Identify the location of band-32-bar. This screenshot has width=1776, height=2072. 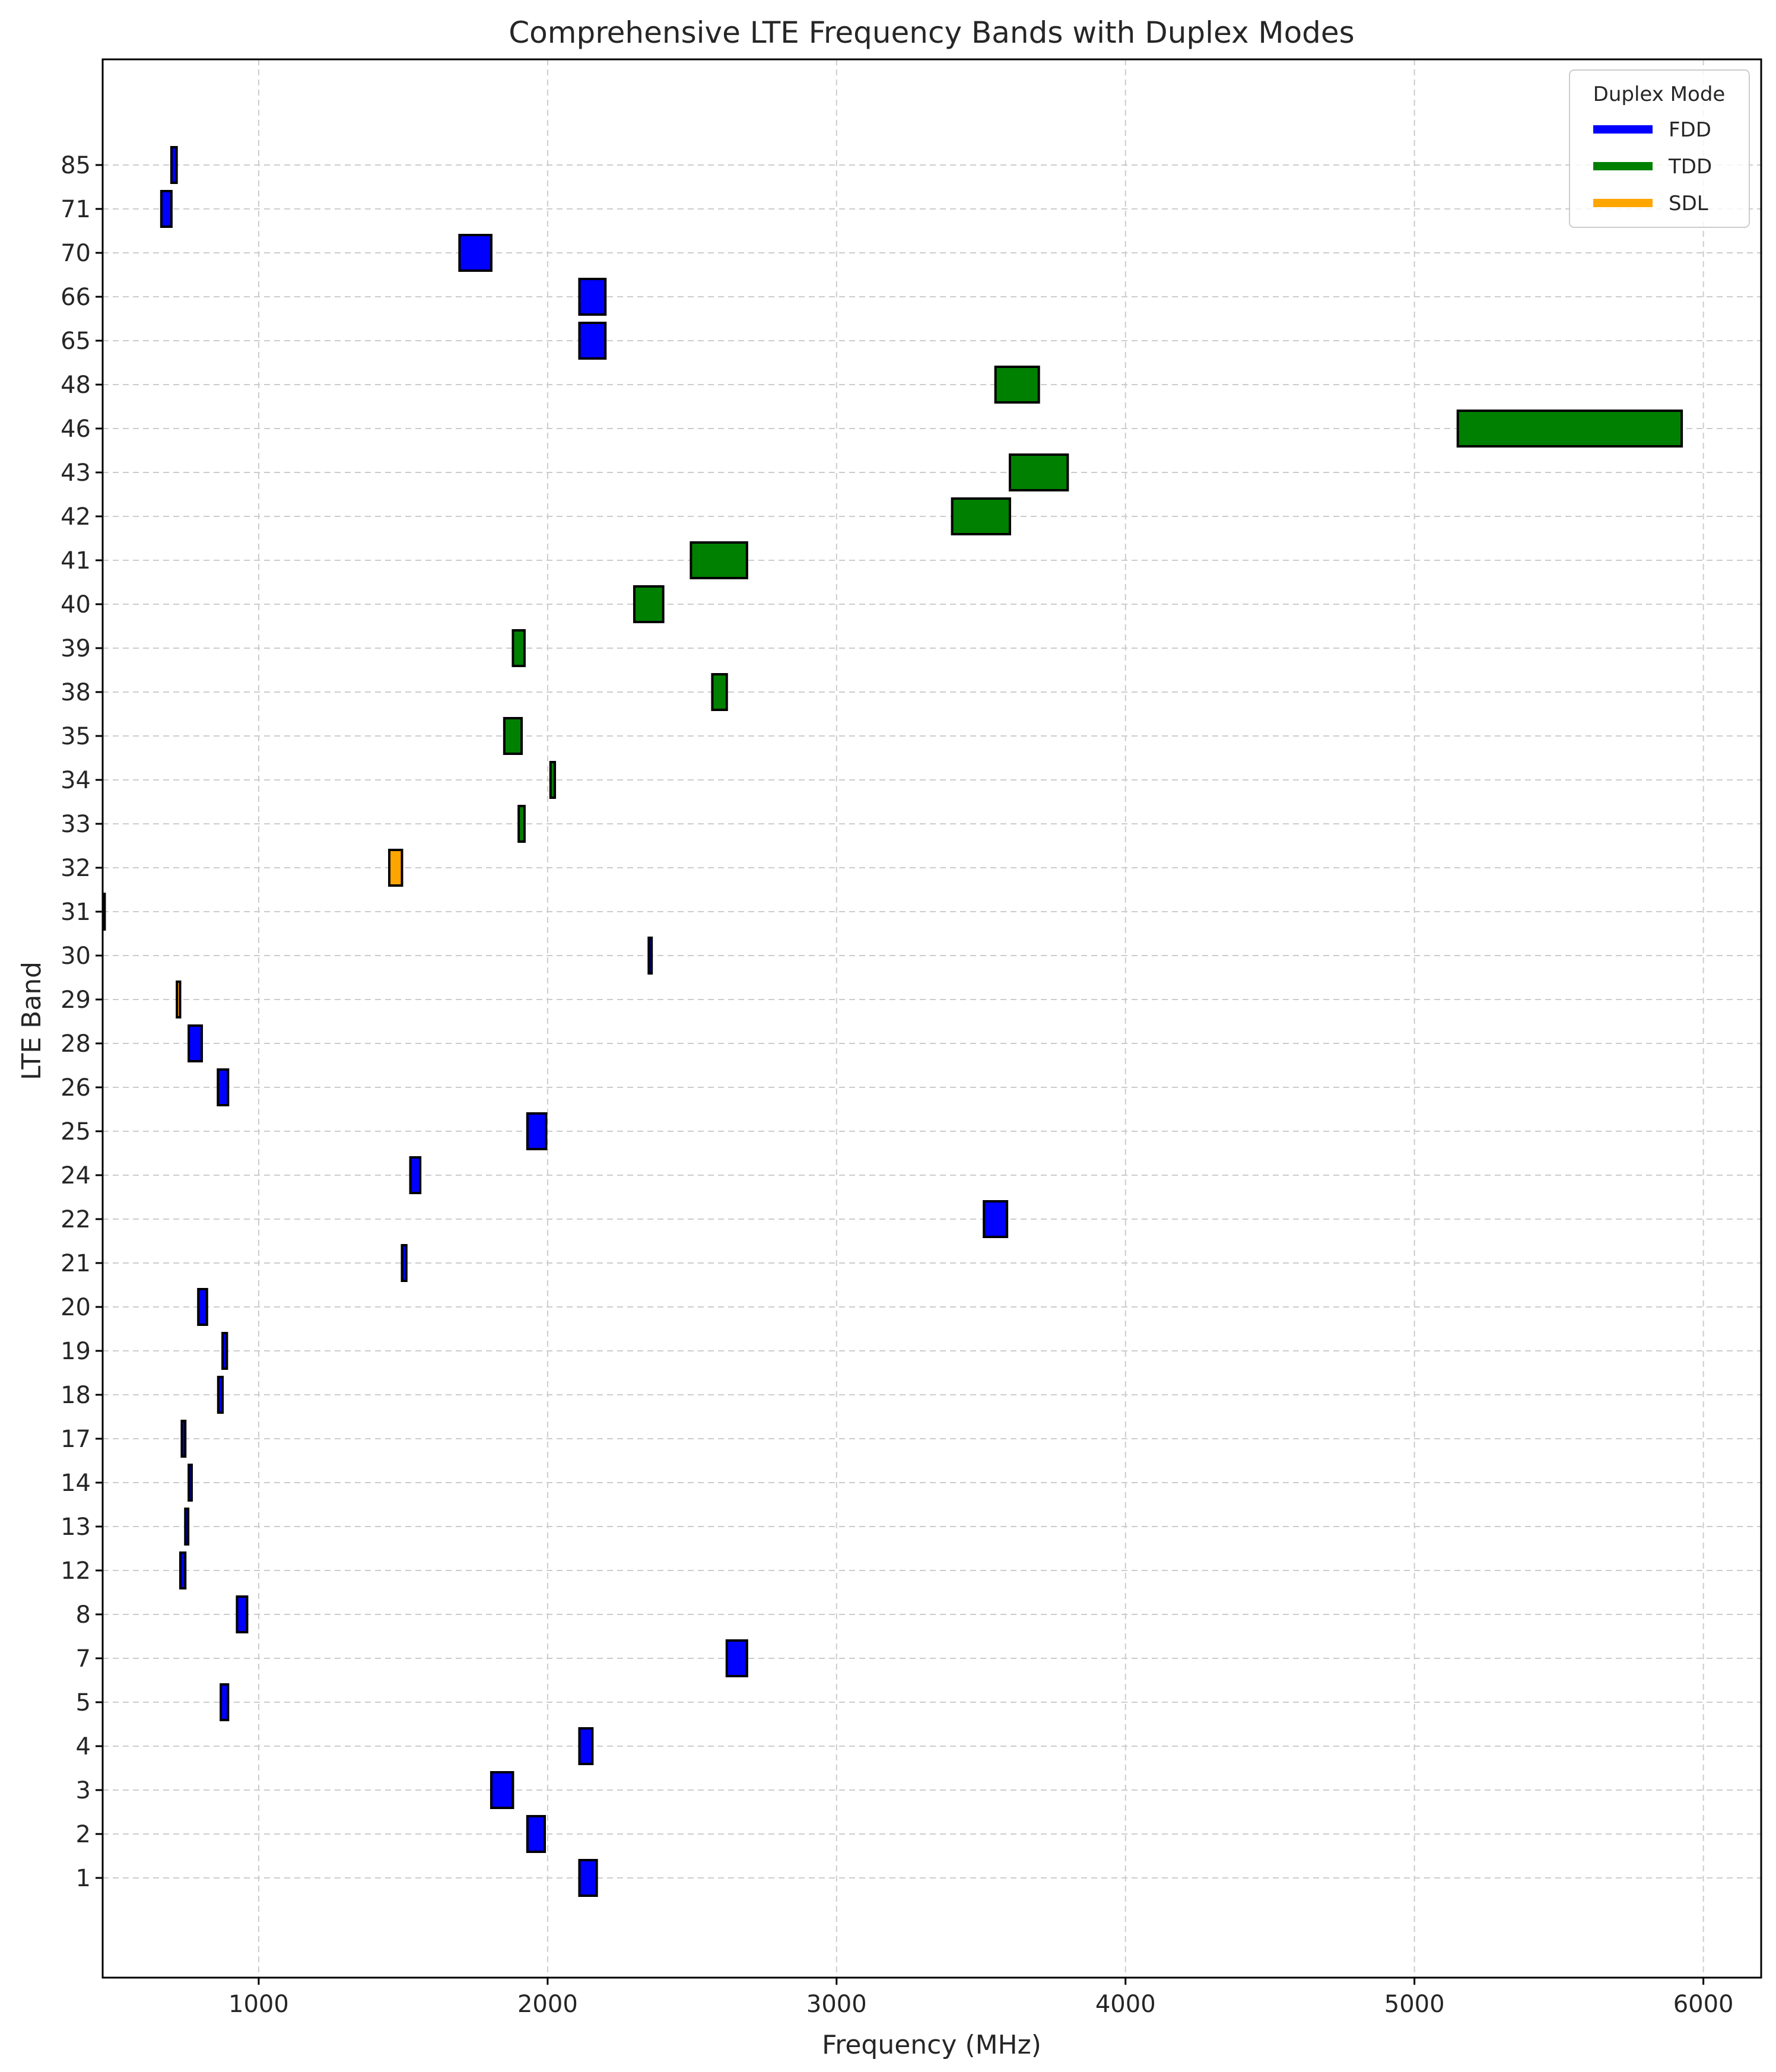
(396, 868).